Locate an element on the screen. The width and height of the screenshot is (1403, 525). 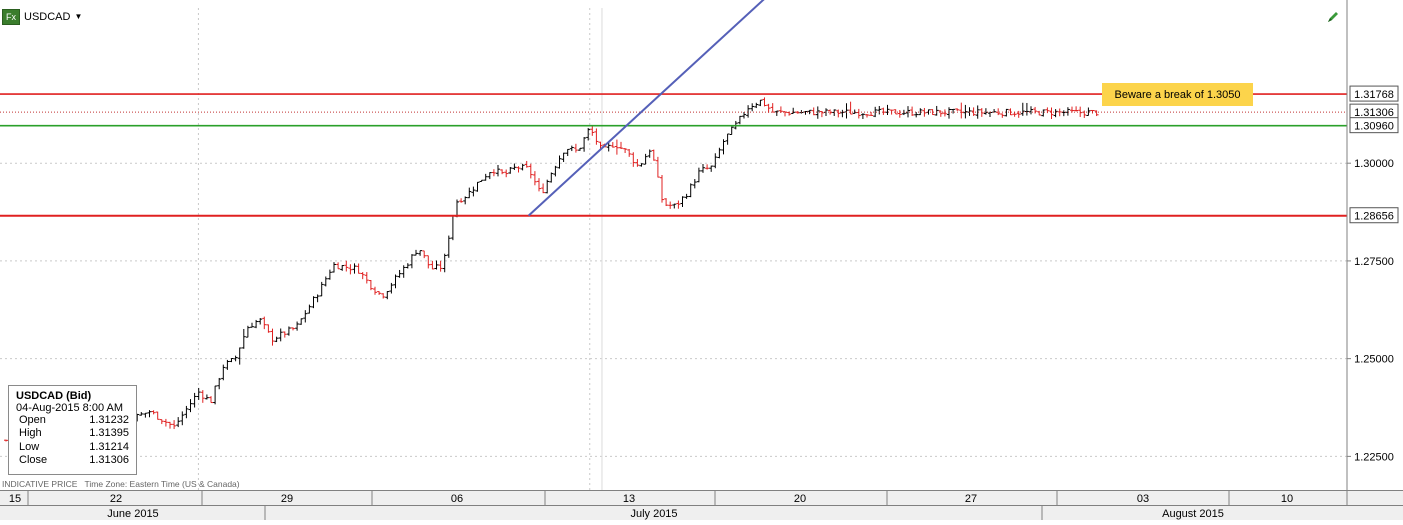
level-label: 1.28656 is located at coordinates (1374, 217).